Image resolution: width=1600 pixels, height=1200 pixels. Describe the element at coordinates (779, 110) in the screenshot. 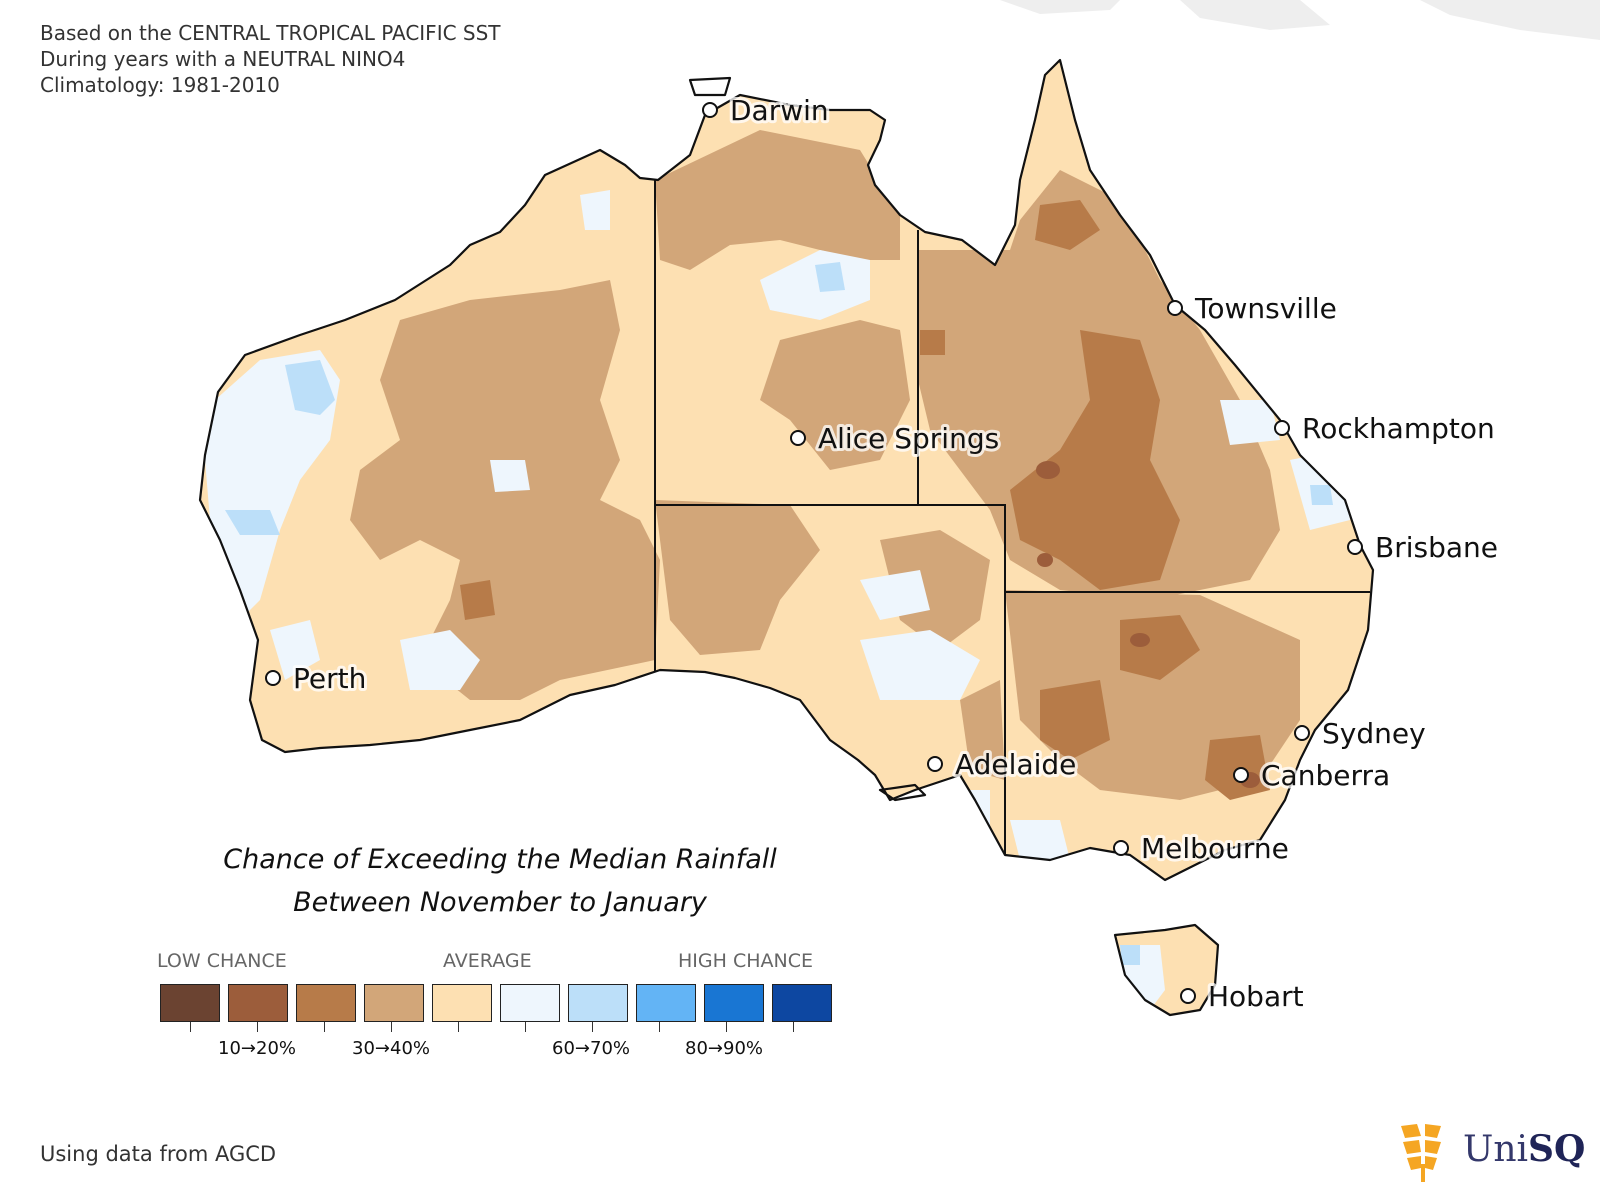

I see `city-label-darwin: Darwin` at that location.